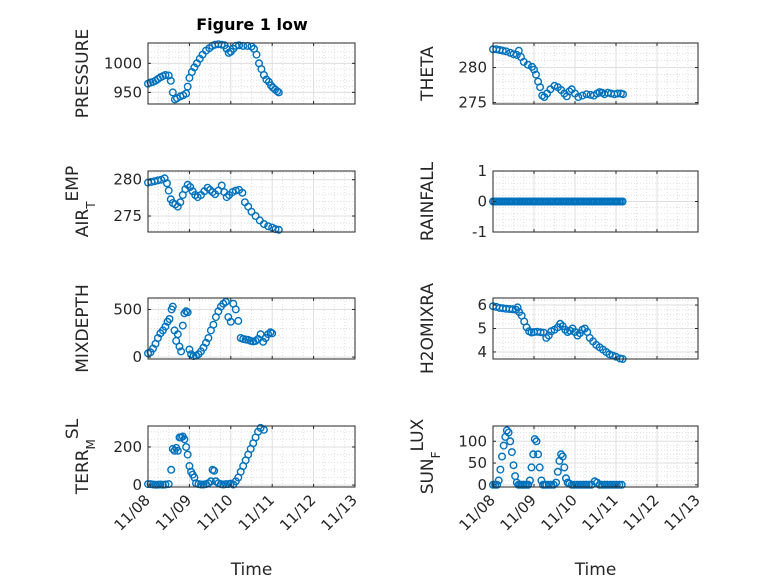 This screenshot has height=583, width=778. I want to click on y-tick-label: 6, so click(482, 305).